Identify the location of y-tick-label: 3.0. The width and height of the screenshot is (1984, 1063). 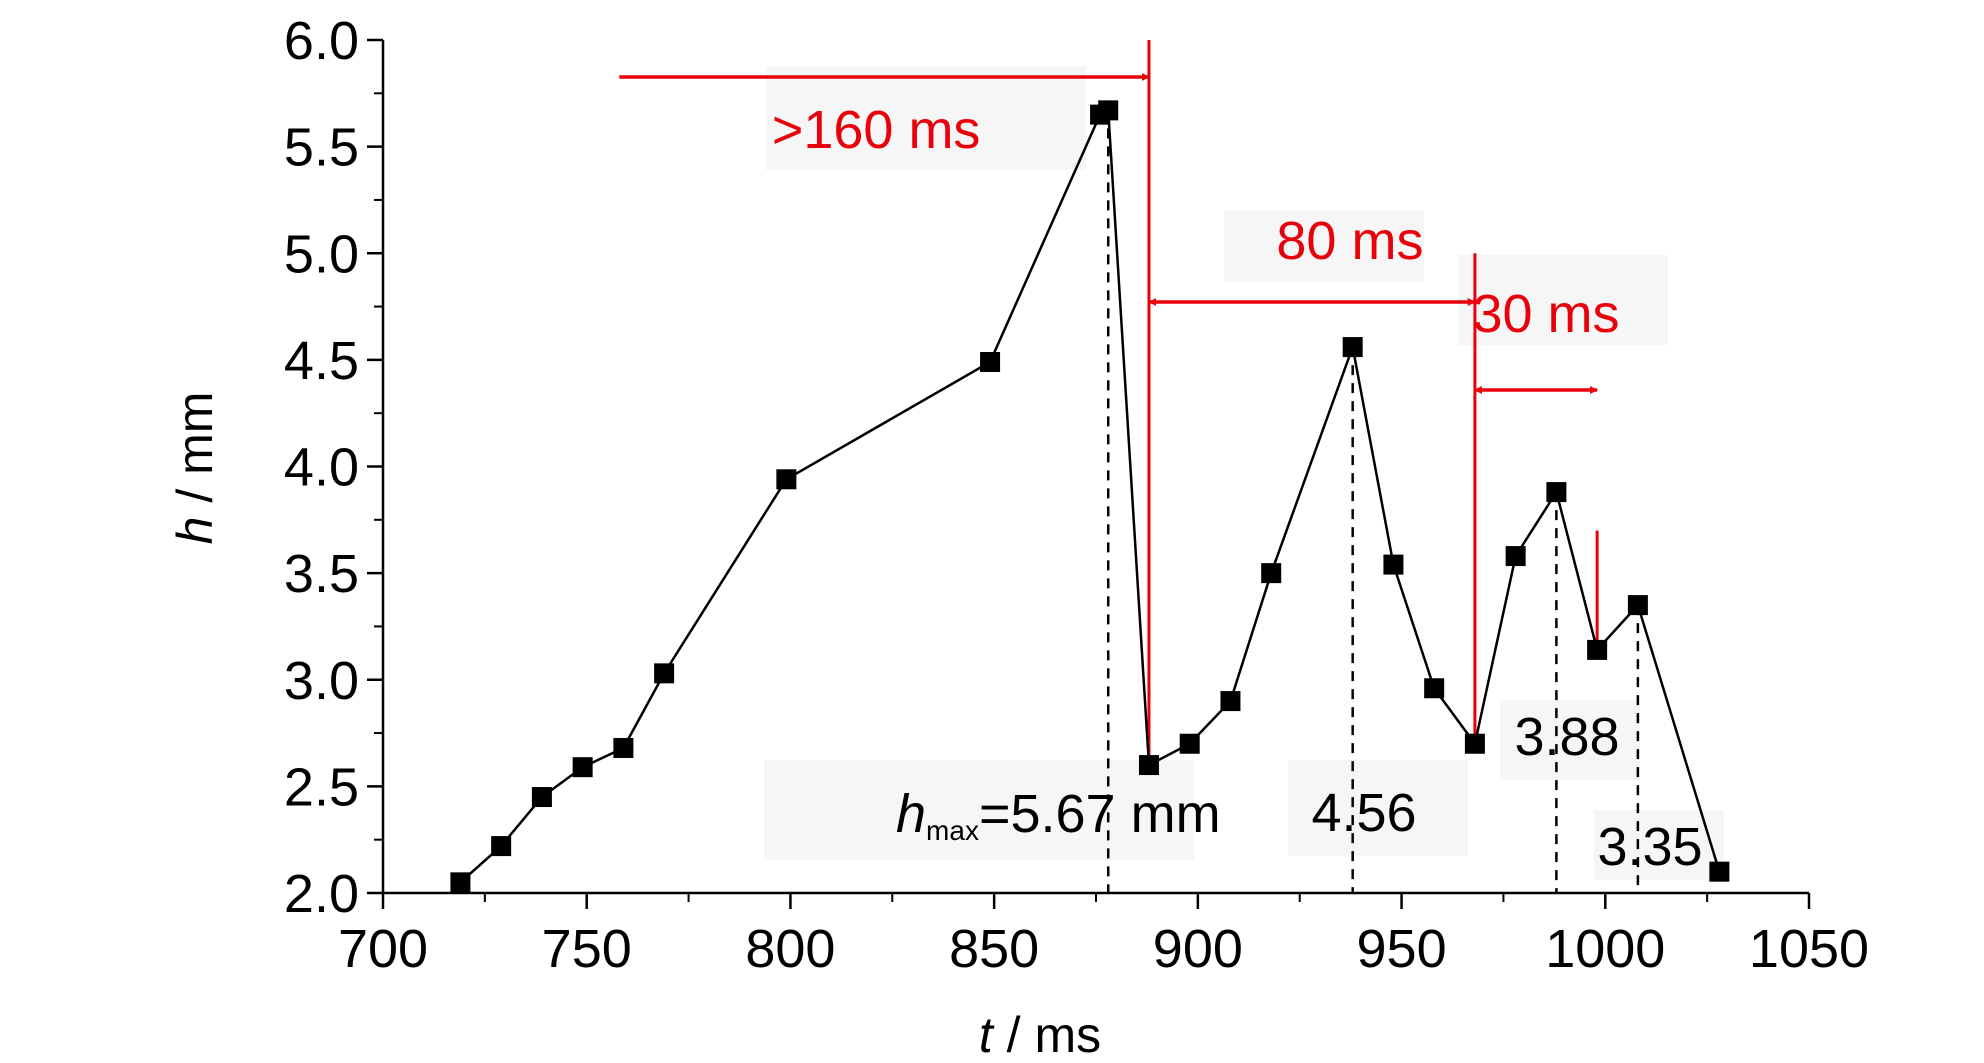
(321, 681).